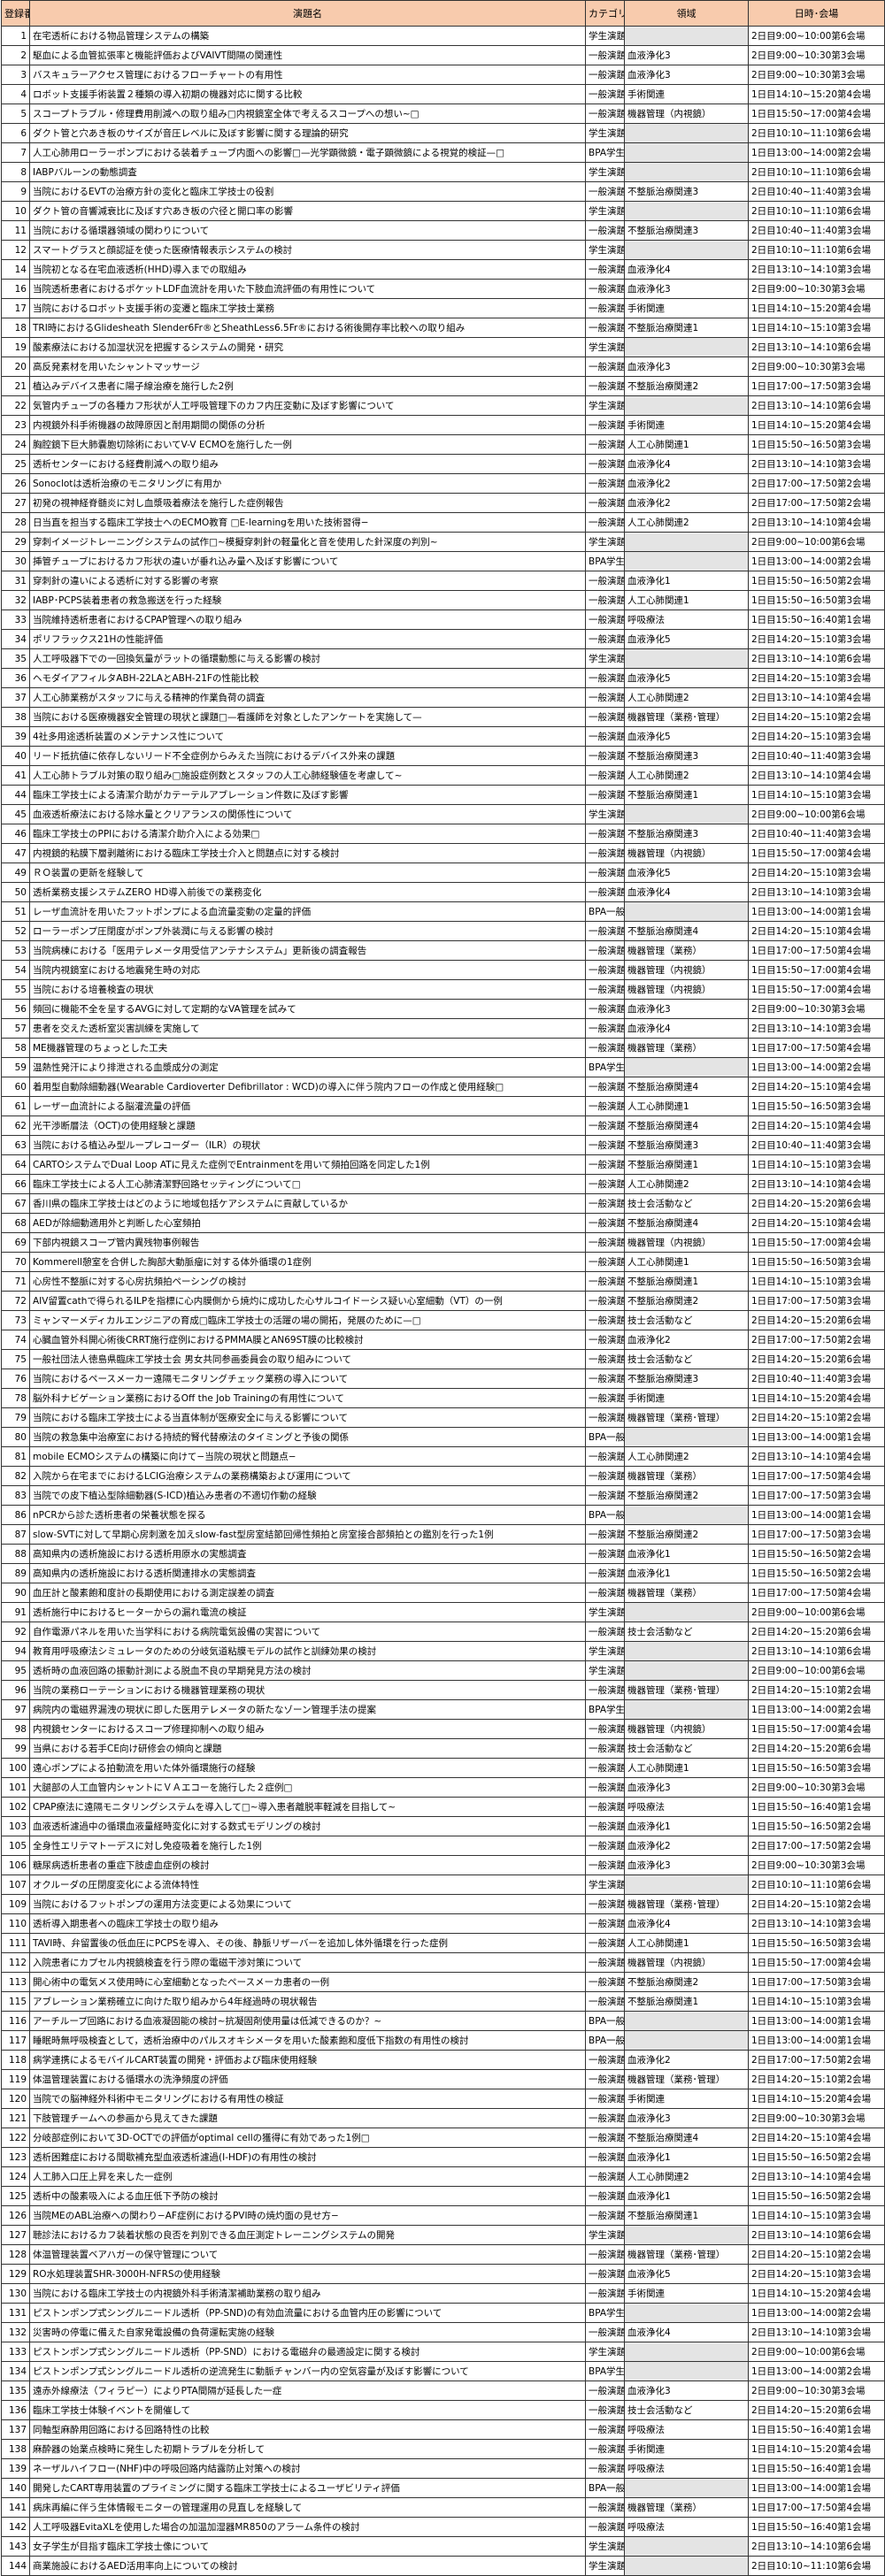 The height and width of the screenshot is (2576, 885). Describe the element at coordinates (687, 1456) in the screenshot. I see `cell-field: 人工心肺関連2` at that location.